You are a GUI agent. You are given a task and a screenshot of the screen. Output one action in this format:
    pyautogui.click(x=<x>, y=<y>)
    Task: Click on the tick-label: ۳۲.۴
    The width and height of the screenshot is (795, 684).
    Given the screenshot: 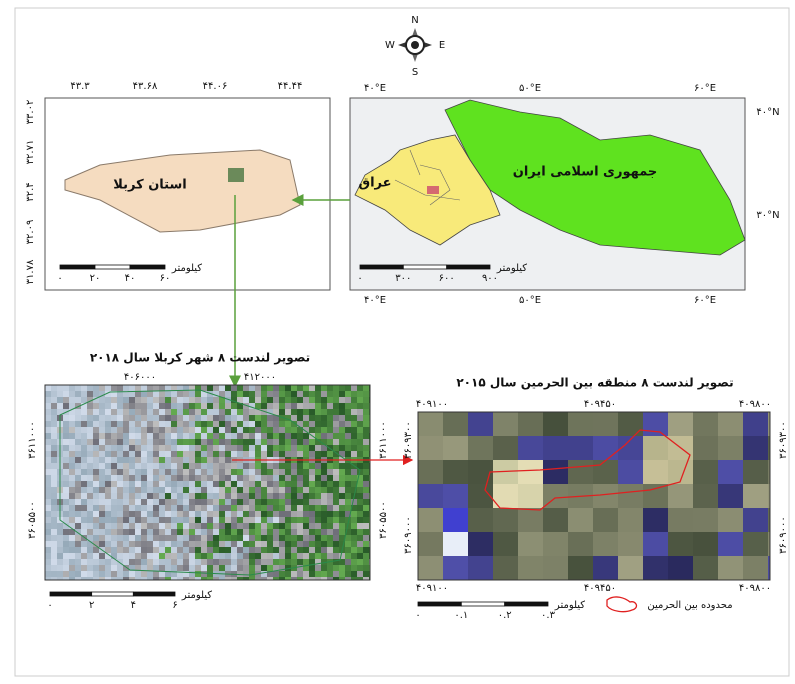 What is the action you would take?
    pyautogui.click(x=30, y=191)
    